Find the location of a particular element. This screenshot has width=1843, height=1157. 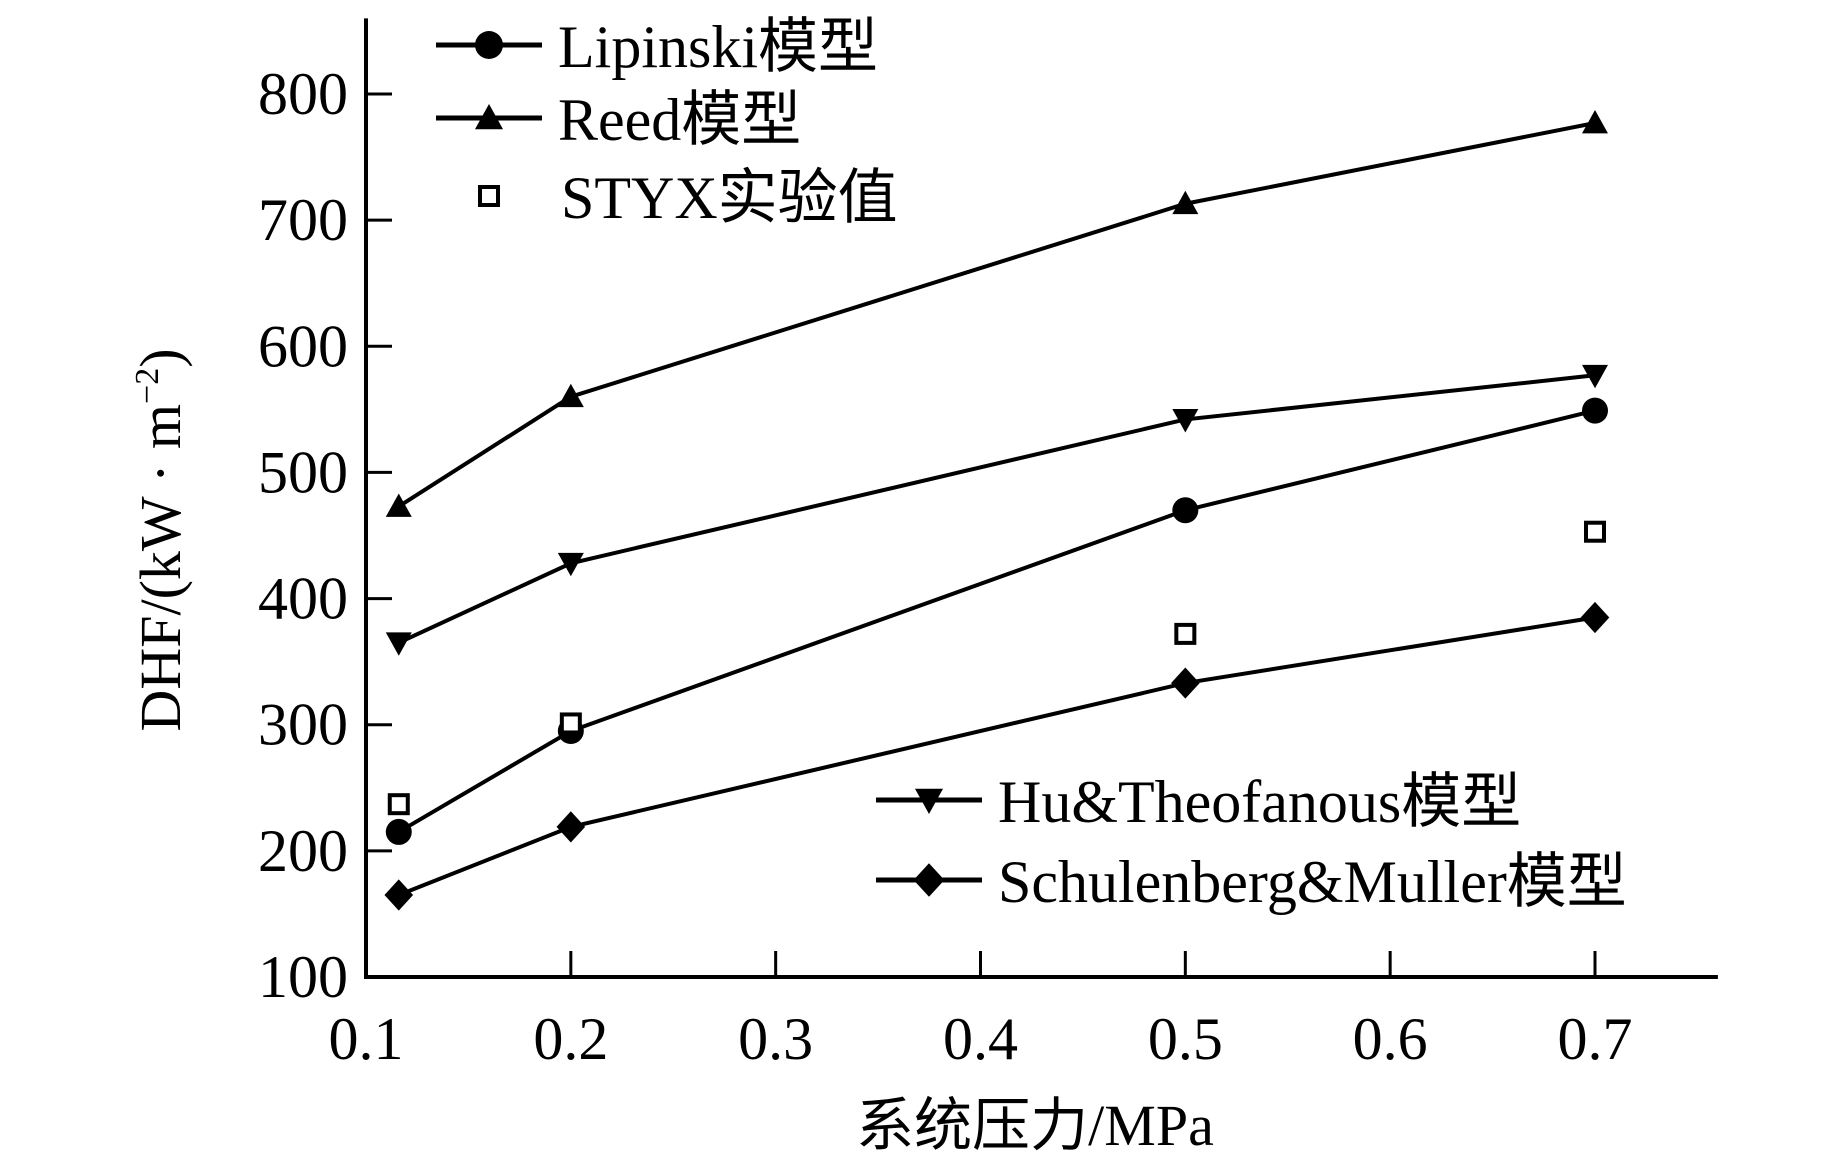

legend-item: Hu&Theofanous模型 is located at coordinates (1198, 802).